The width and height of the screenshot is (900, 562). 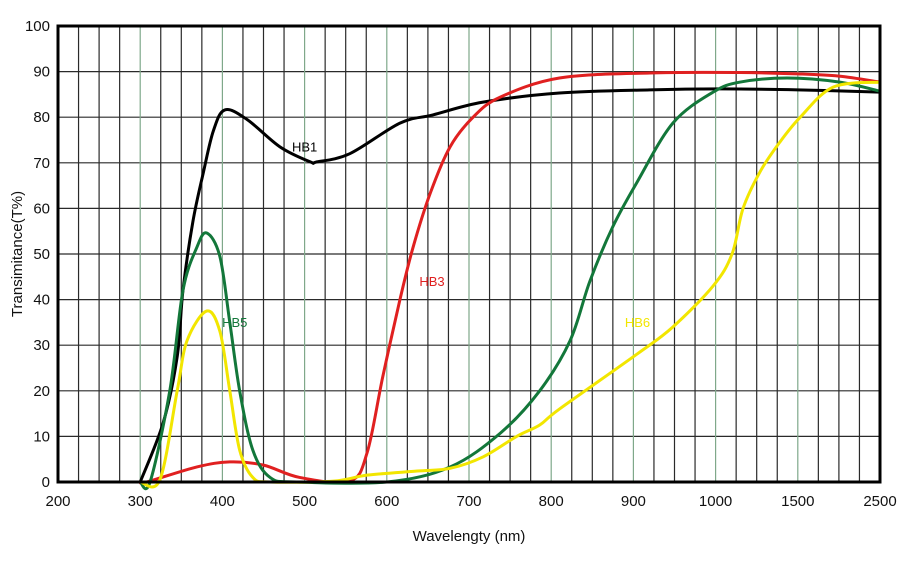 What do you see at coordinates (551, 501) in the screenshot?
I see `x-tick-label: 800` at bounding box center [551, 501].